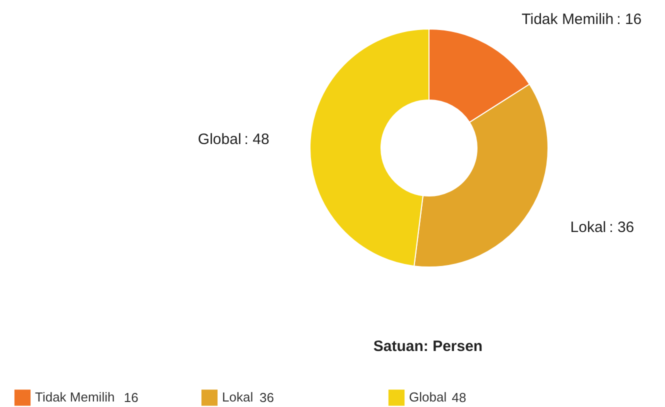 This screenshot has height=407, width=665. I want to click on text: Satuan: Persen, so click(428, 346).